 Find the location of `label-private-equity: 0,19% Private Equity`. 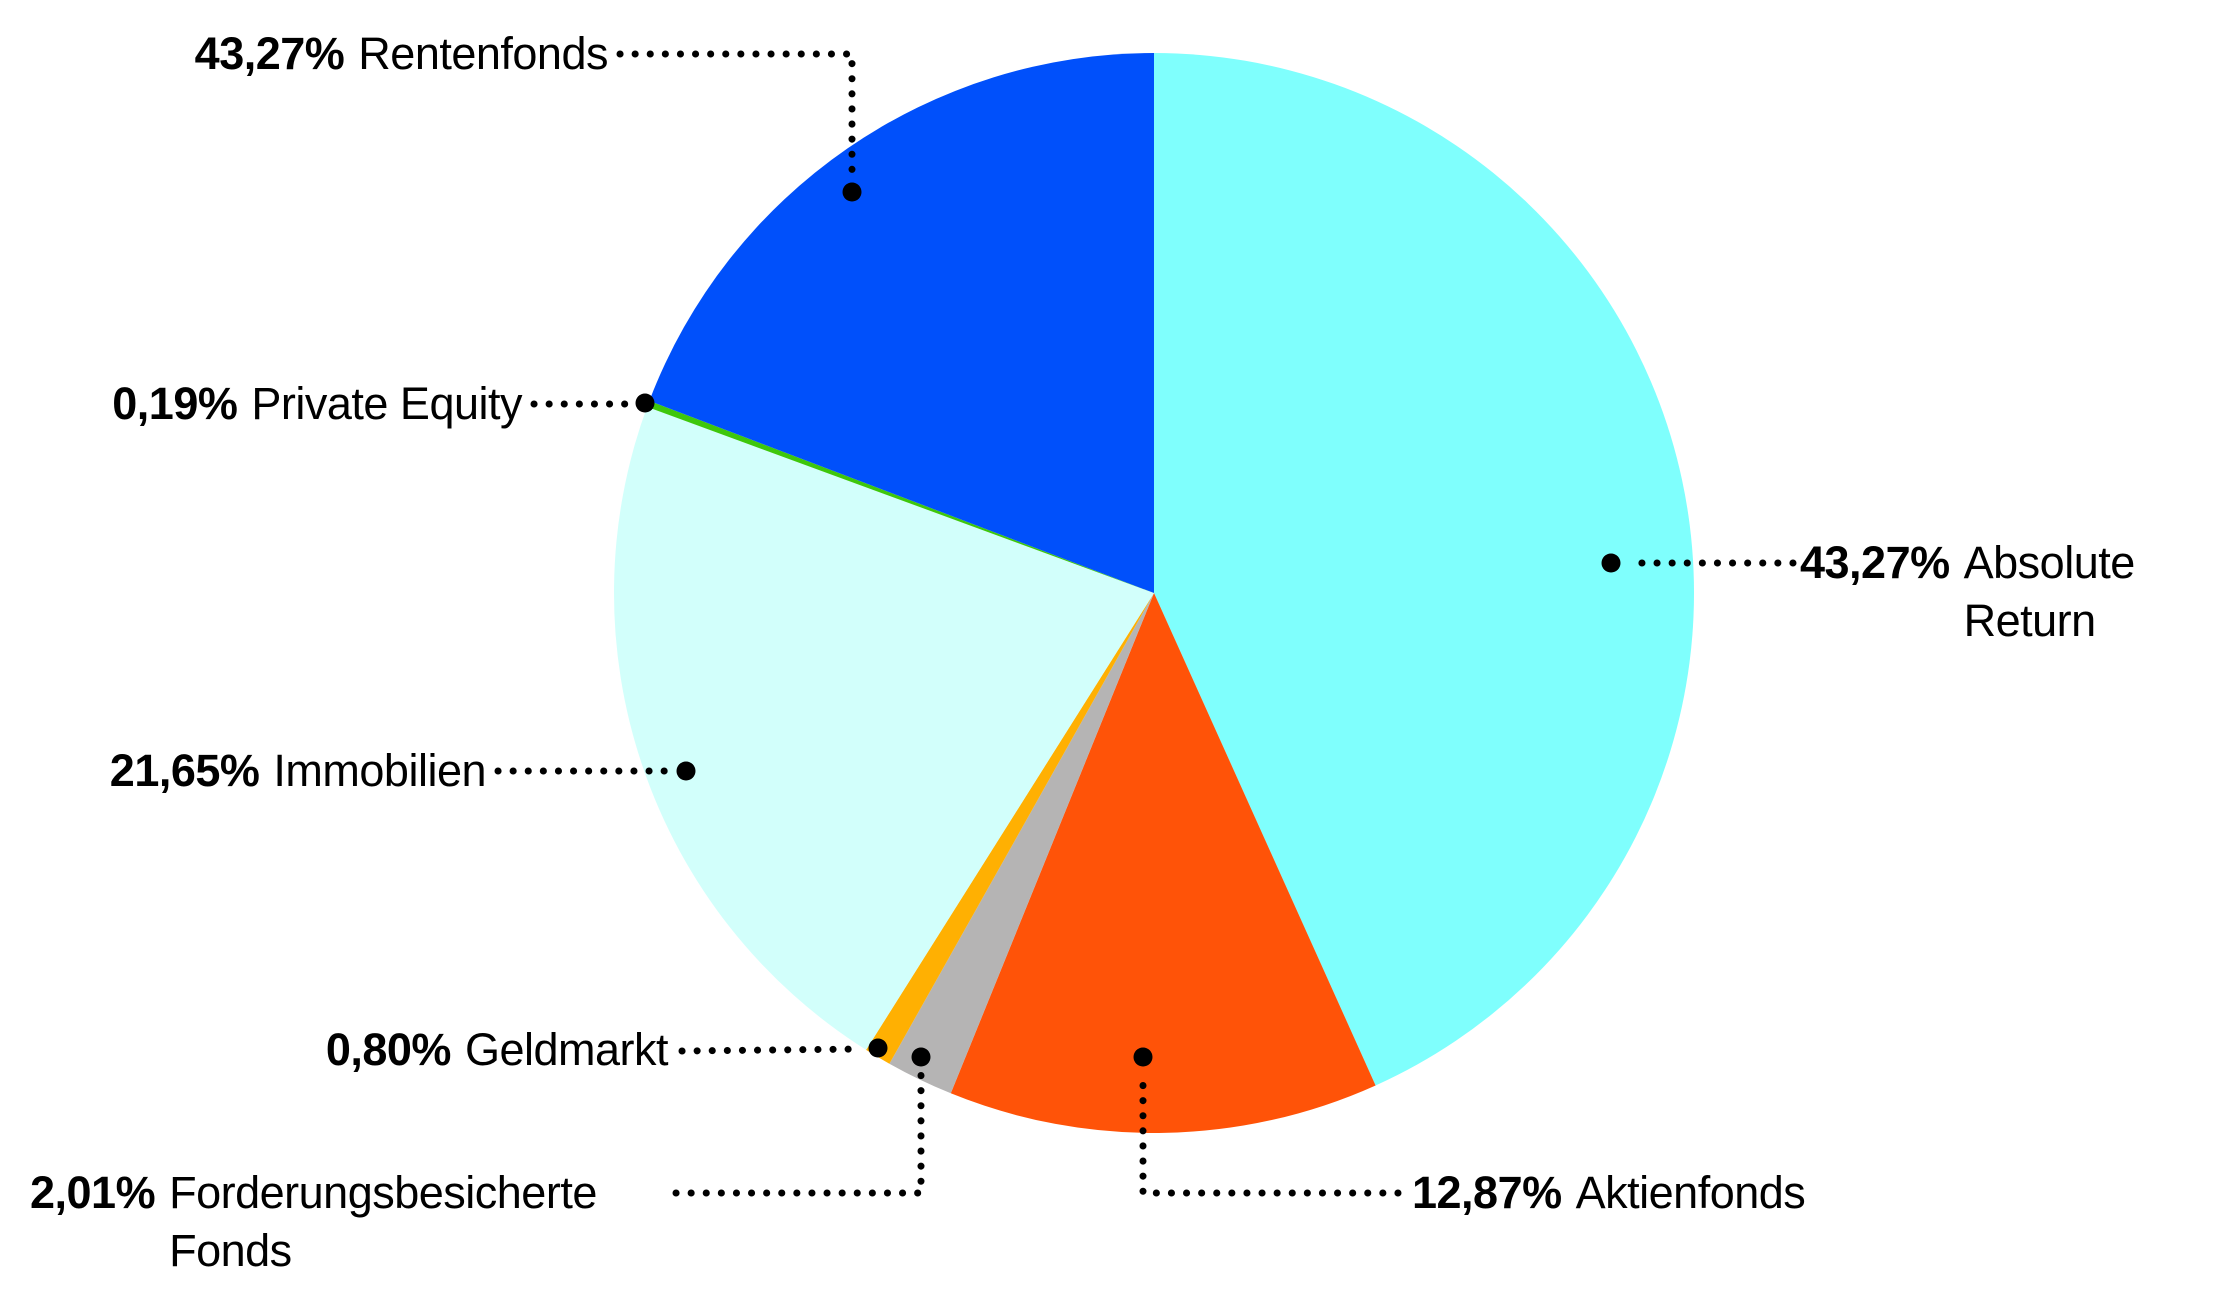

label-private-equity: 0,19% Private Equity is located at coordinates (317, 404).